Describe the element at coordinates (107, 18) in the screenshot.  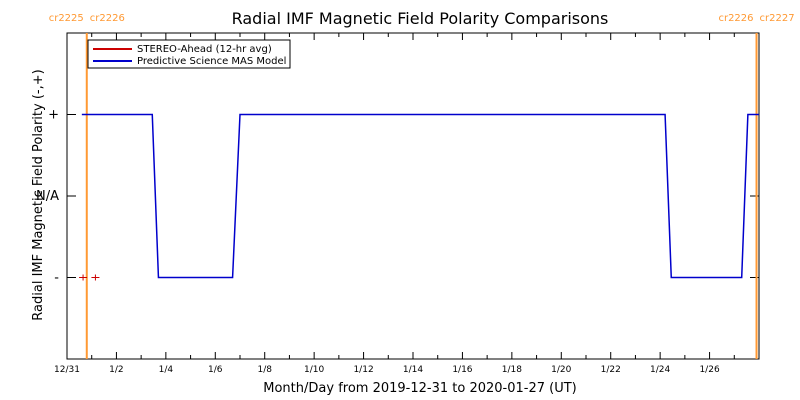
I see `rotation-label-right: cr2226` at that location.